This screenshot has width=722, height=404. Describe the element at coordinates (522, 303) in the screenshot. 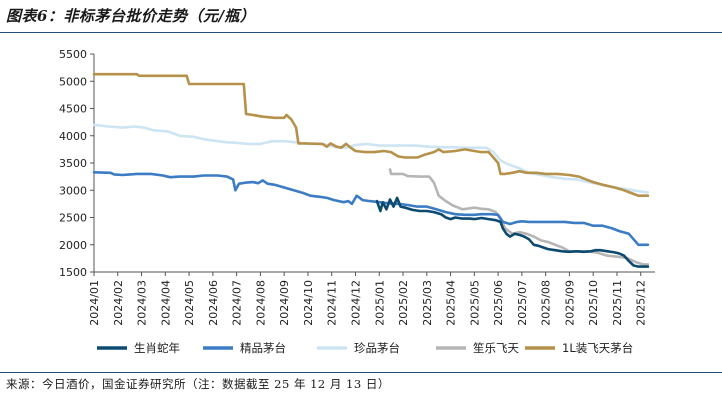

I see `x-tick-label: 2025/07` at that location.